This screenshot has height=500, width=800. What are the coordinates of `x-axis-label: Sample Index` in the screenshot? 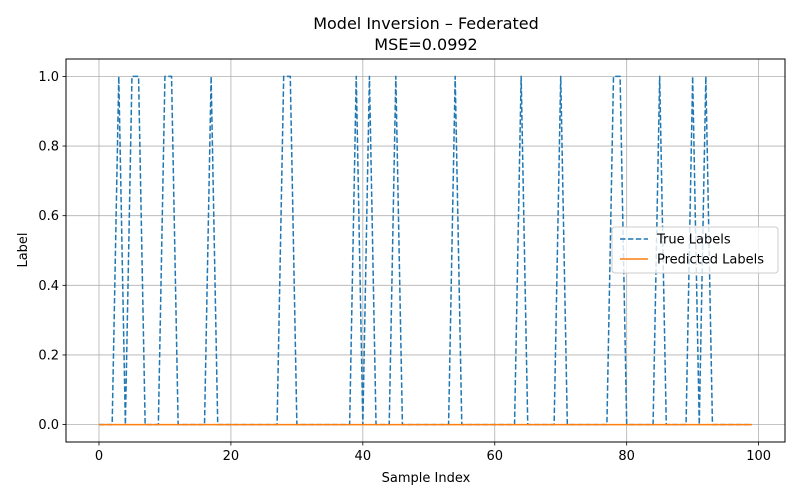 It's located at (426, 478).